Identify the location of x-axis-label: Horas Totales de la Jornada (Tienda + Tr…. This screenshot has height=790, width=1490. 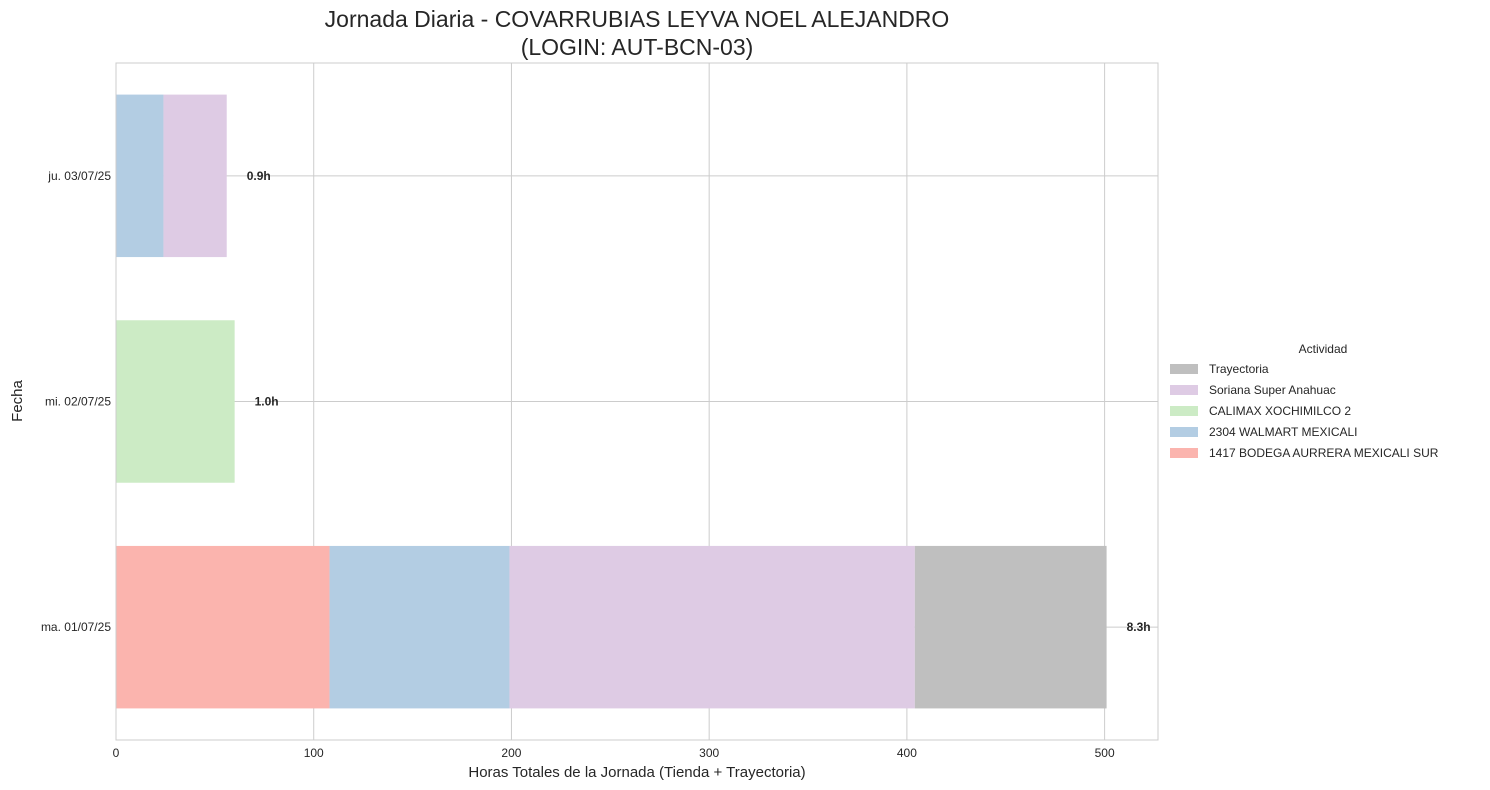
(636, 772).